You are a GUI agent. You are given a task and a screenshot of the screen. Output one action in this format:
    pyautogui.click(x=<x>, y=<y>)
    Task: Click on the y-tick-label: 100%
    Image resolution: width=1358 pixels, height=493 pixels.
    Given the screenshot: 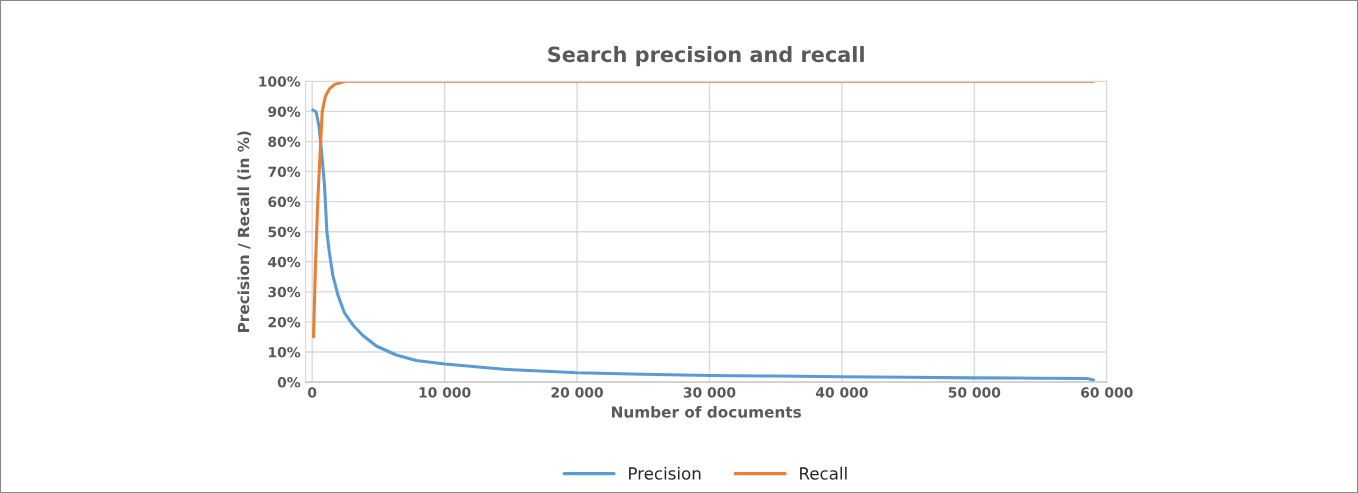 What is the action you would take?
    pyautogui.click(x=280, y=81)
    